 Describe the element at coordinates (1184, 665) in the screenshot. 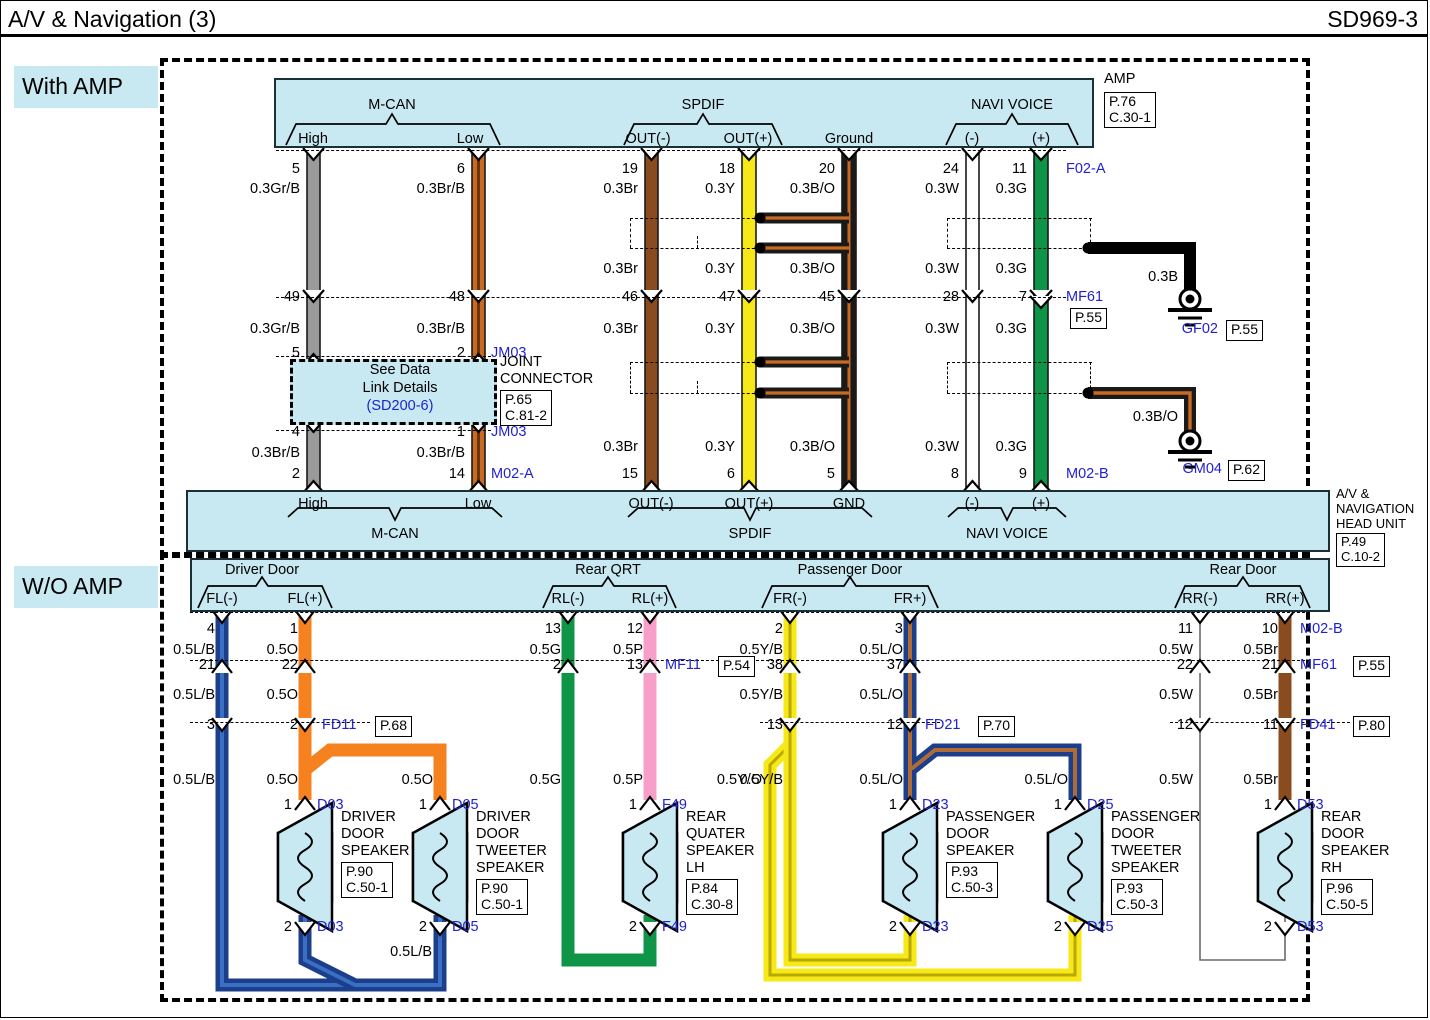

I see `pin-number: 22` at that location.